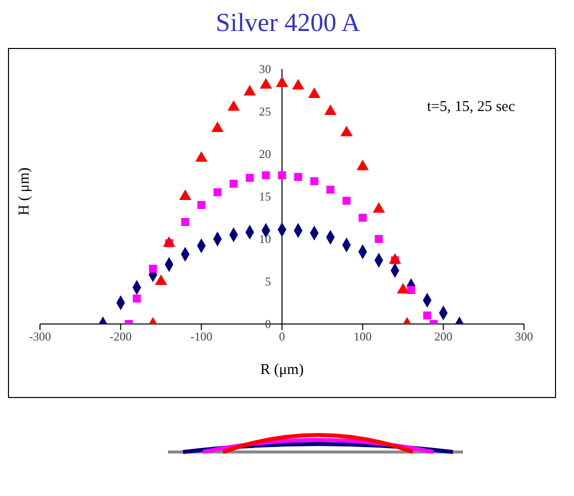 This screenshot has width=574, height=496. Describe the element at coordinates (470, 107) in the screenshot. I see `annotation: t=5, 15, 25 sec` at that location.